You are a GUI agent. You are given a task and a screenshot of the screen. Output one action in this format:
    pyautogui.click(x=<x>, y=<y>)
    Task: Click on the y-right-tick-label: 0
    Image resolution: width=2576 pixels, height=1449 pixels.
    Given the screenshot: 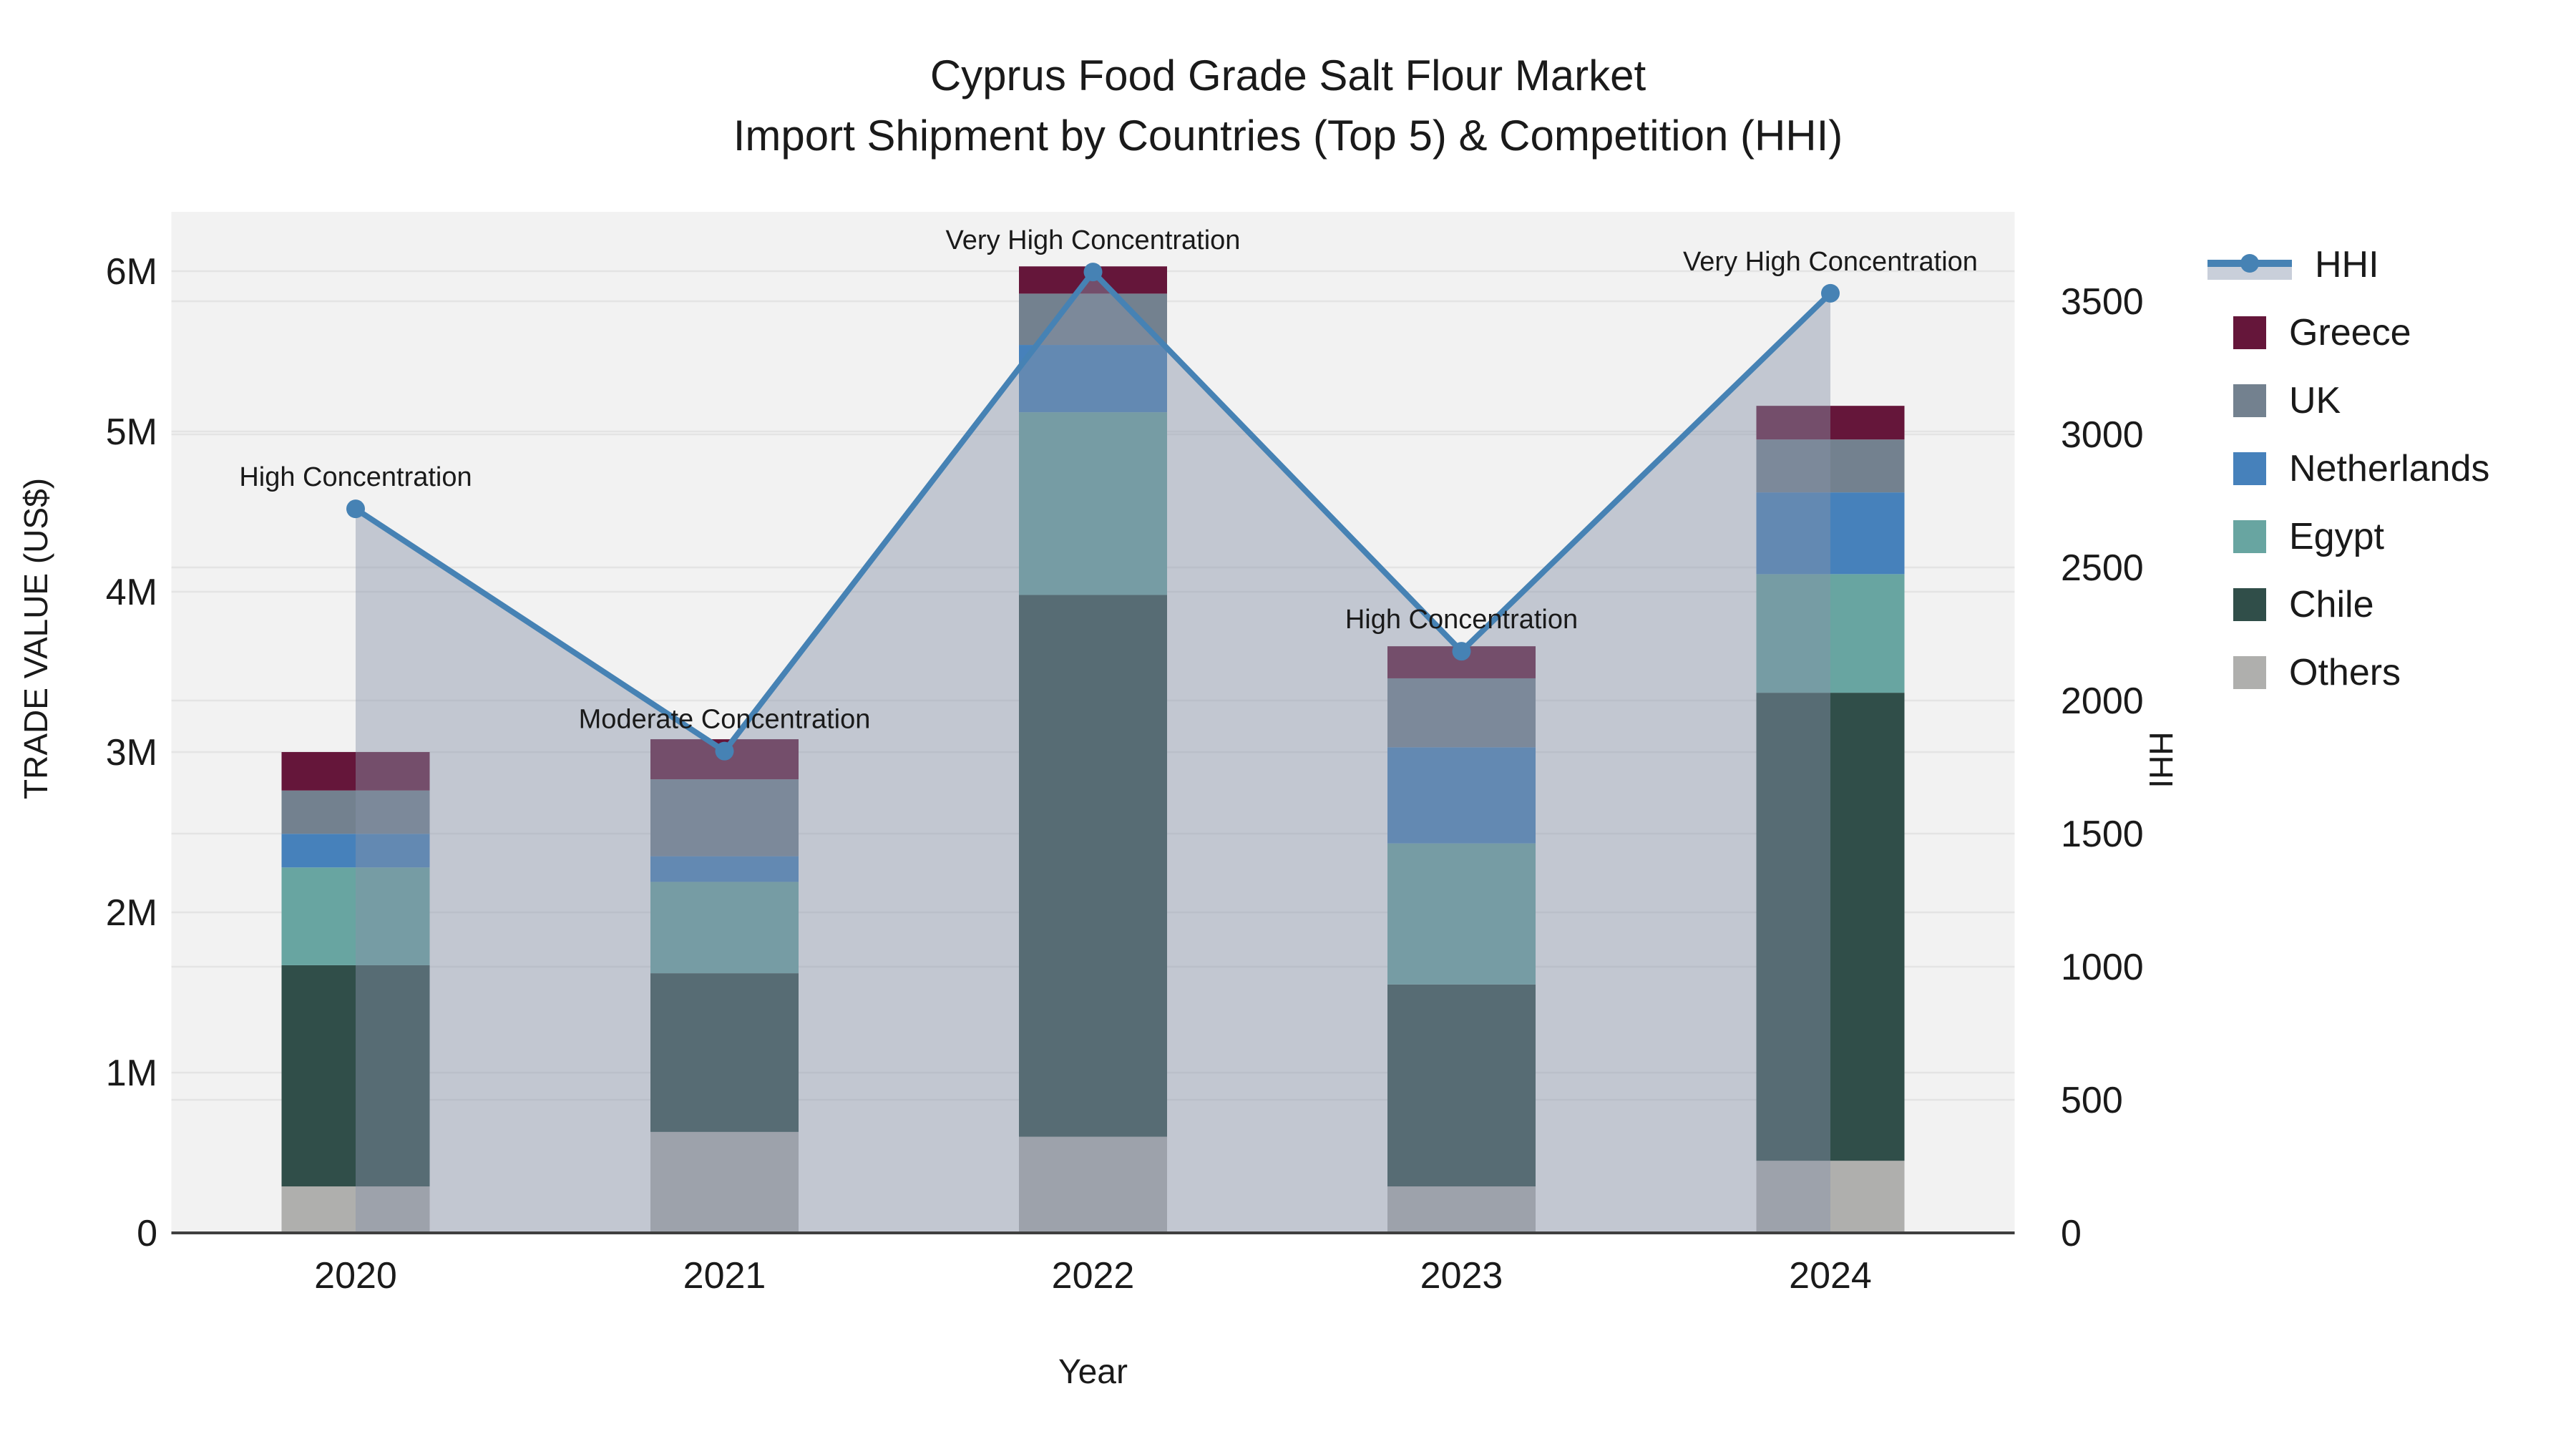 What is the action you would take?
    pyautogui.click(x=2071, y=1233)
    